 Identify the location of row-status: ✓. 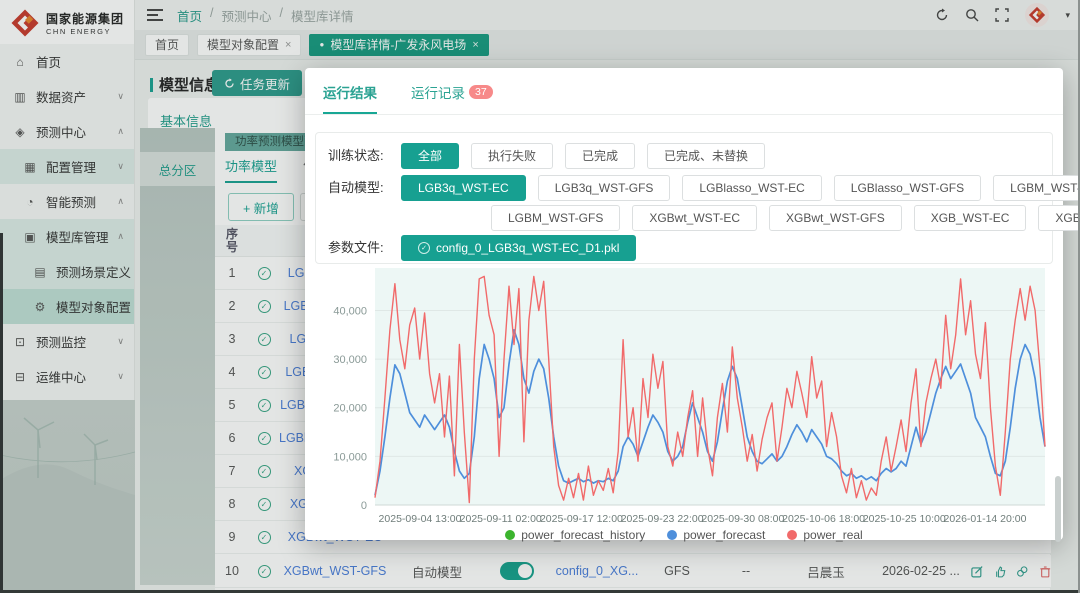
(264, 306).